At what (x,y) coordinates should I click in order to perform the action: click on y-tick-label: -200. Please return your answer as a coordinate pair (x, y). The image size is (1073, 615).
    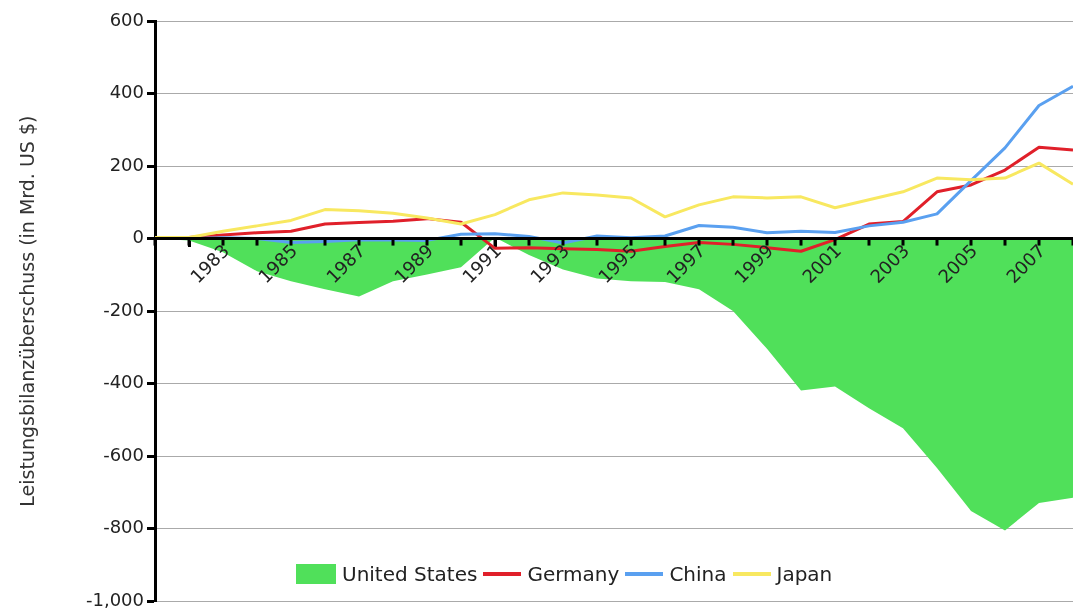
    Looking at the image, I should click on (123, 309).